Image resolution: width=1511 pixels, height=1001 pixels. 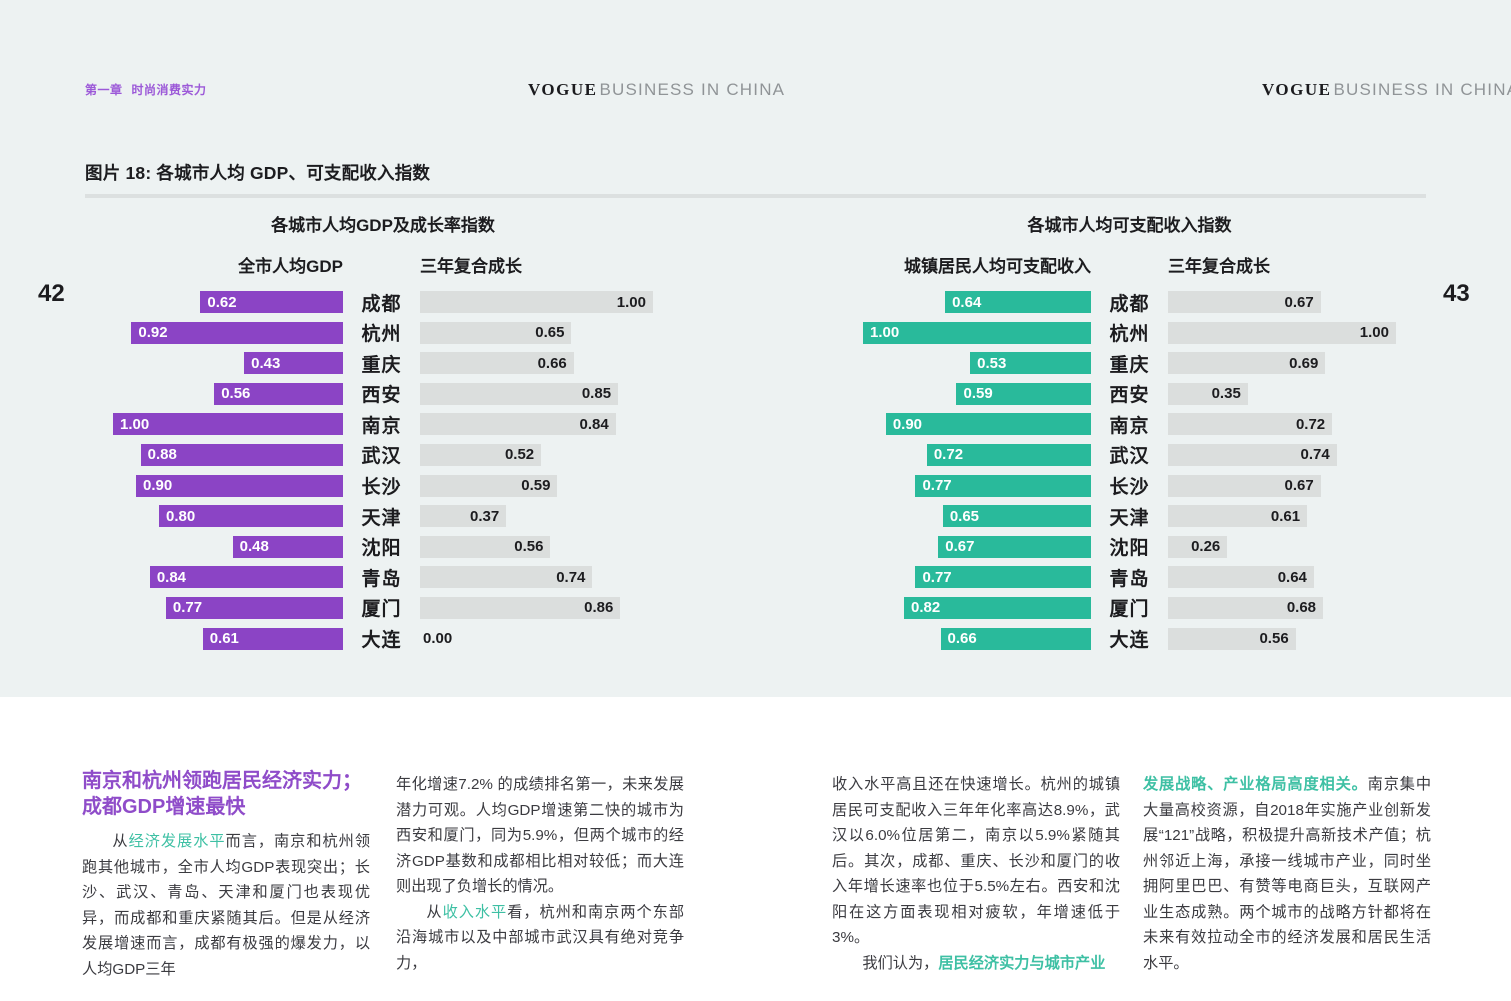 What do you see at coordinates (271, 302) in the screenshot?
I see `value-bar: 0.62` at bounding box center [271, 302].